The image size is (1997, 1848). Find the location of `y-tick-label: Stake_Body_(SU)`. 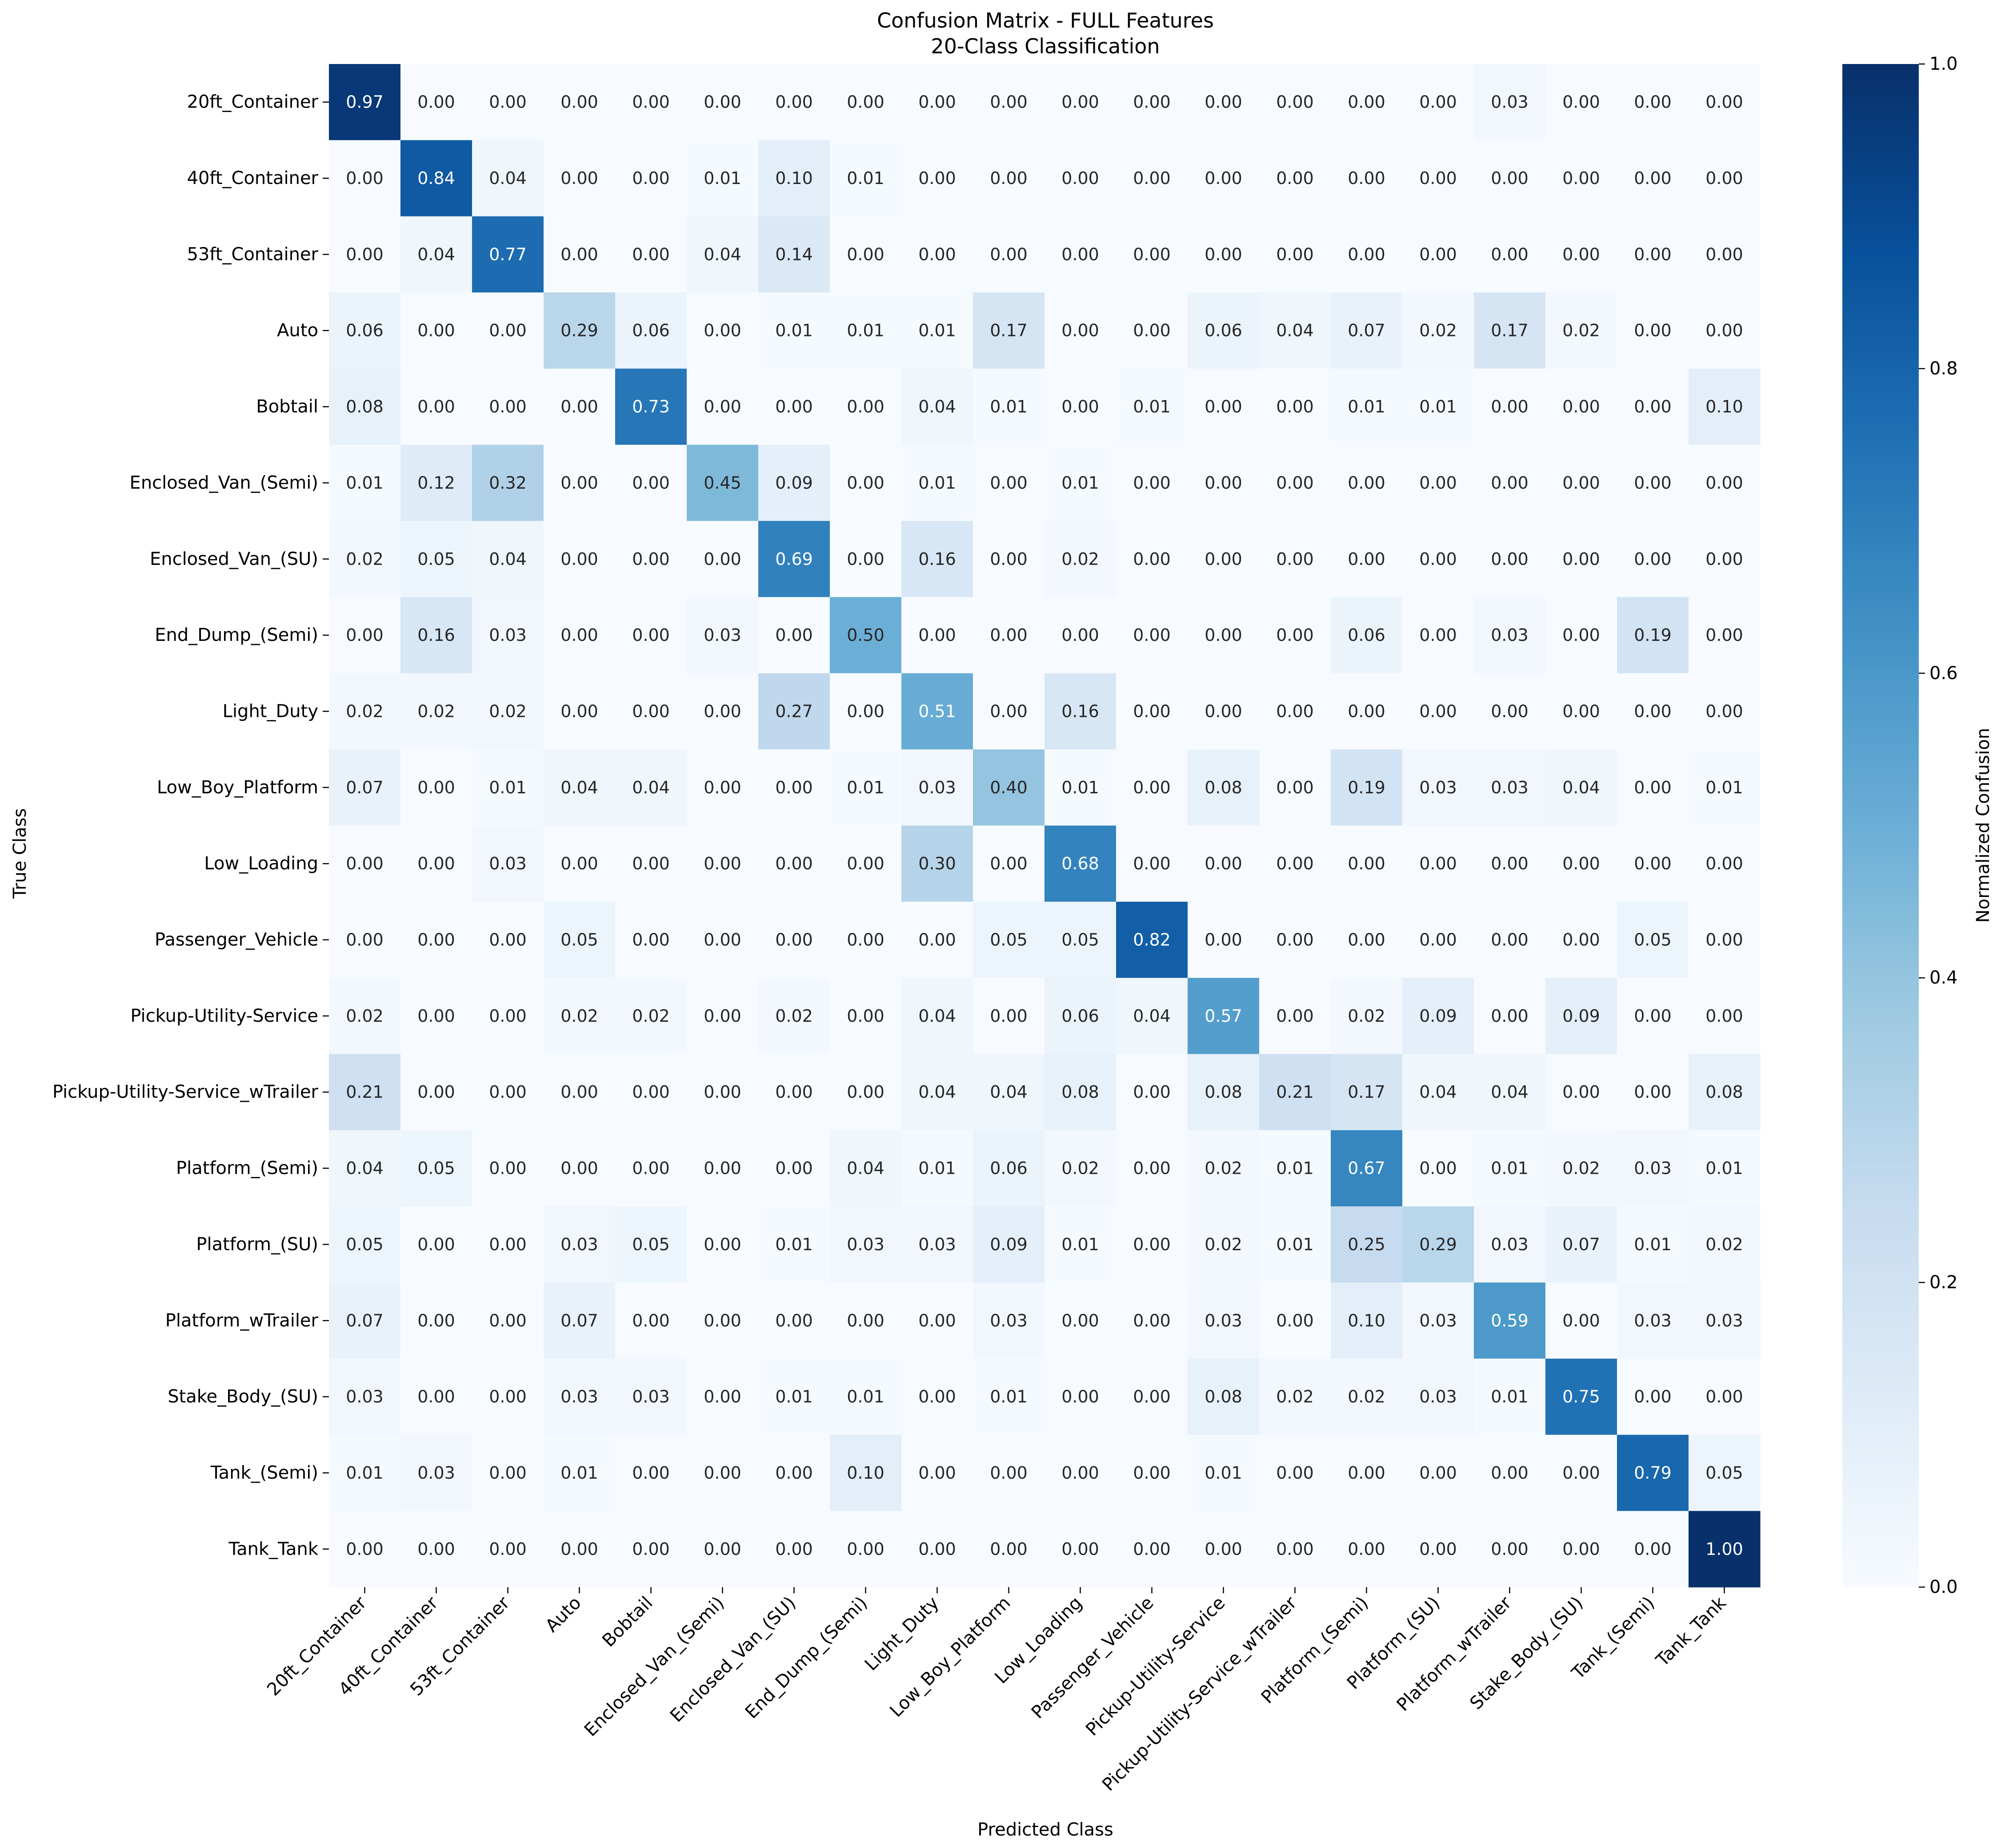

y-tick-label: Stake_Body_(SU) is located at coordinates (243, 1397).